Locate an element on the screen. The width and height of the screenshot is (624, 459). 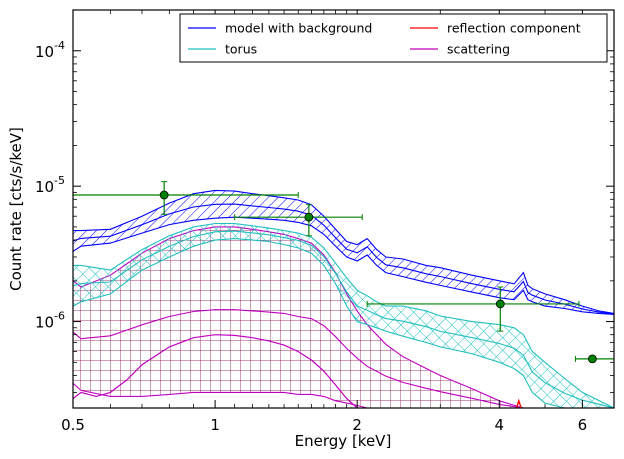
legend-label: reflection component is located at coordinates (514, 28).